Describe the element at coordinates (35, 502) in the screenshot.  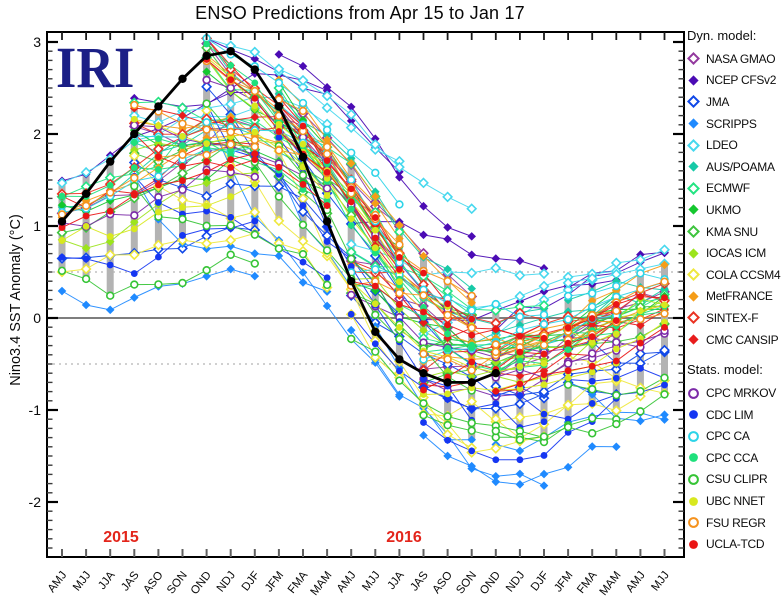
I see `y-tick-label: -2` at that location.